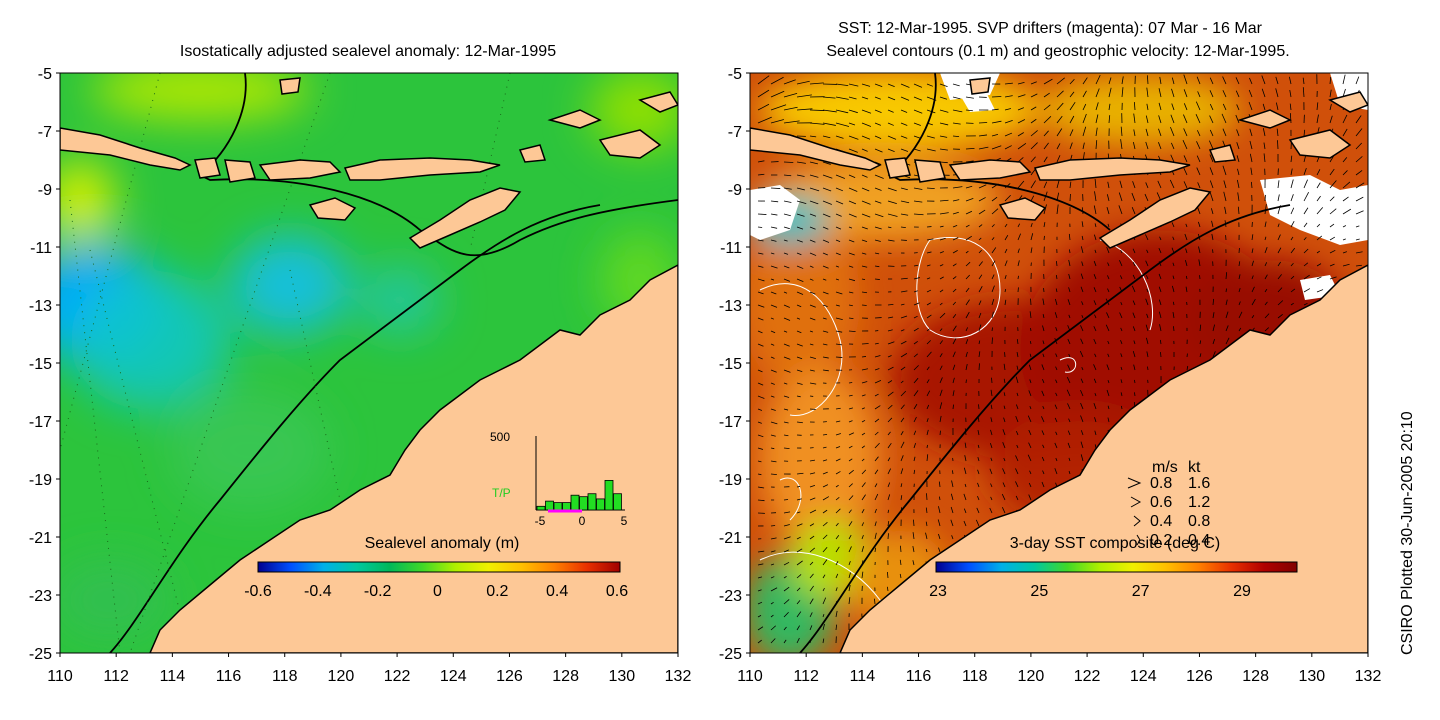 This screenshot has height=720, width=1440. I want to click on inset-x-label-zero: 0, so click(582, 521).